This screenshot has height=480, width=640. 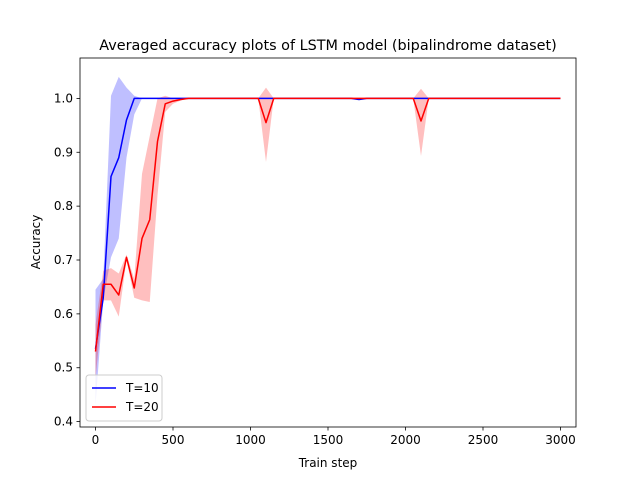 What do you see at coordinates (483, 440) in the screenshot?
I see `x-tick-label: 2500` at bounding box center [483, 440].